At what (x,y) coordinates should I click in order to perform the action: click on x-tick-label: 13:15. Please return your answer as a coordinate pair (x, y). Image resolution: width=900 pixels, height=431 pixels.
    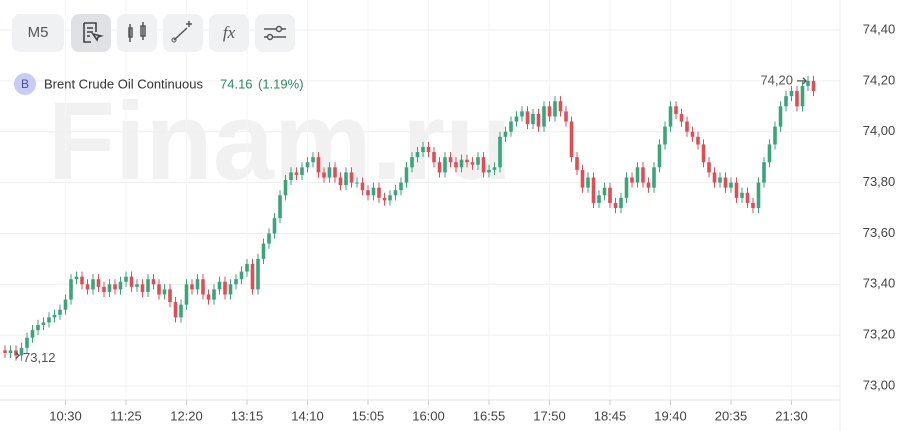
    Looking at the image, I should click on (247, 415).